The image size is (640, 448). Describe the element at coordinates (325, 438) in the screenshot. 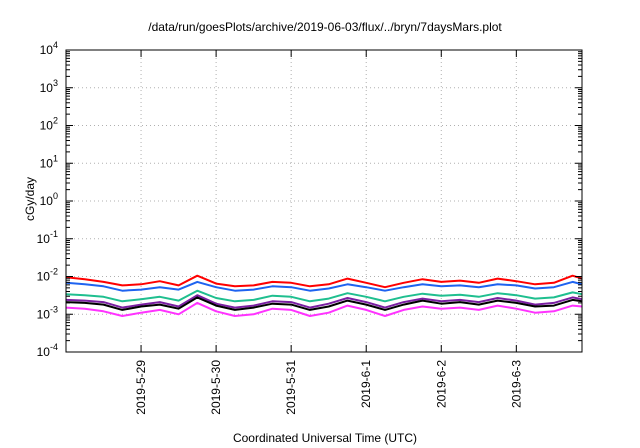

I see `x-axis-label: Coordinated Universal Time (UTC)` at that location.